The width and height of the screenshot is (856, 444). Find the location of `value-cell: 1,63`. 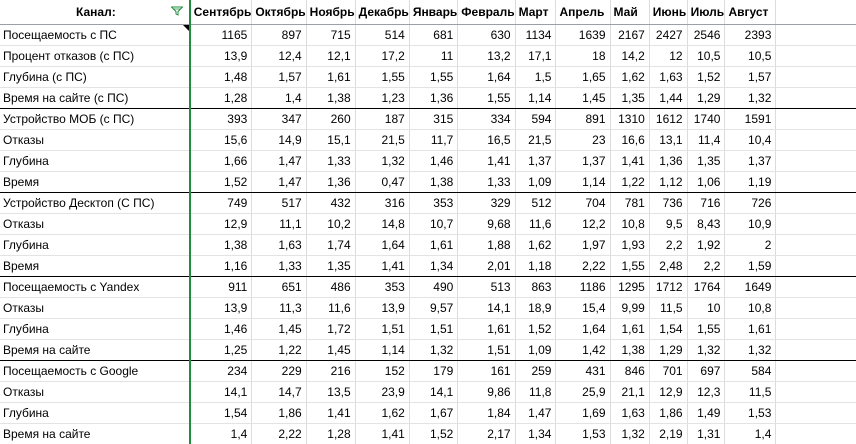

value-cell: 1,63 is located at coordinates (668, 77).